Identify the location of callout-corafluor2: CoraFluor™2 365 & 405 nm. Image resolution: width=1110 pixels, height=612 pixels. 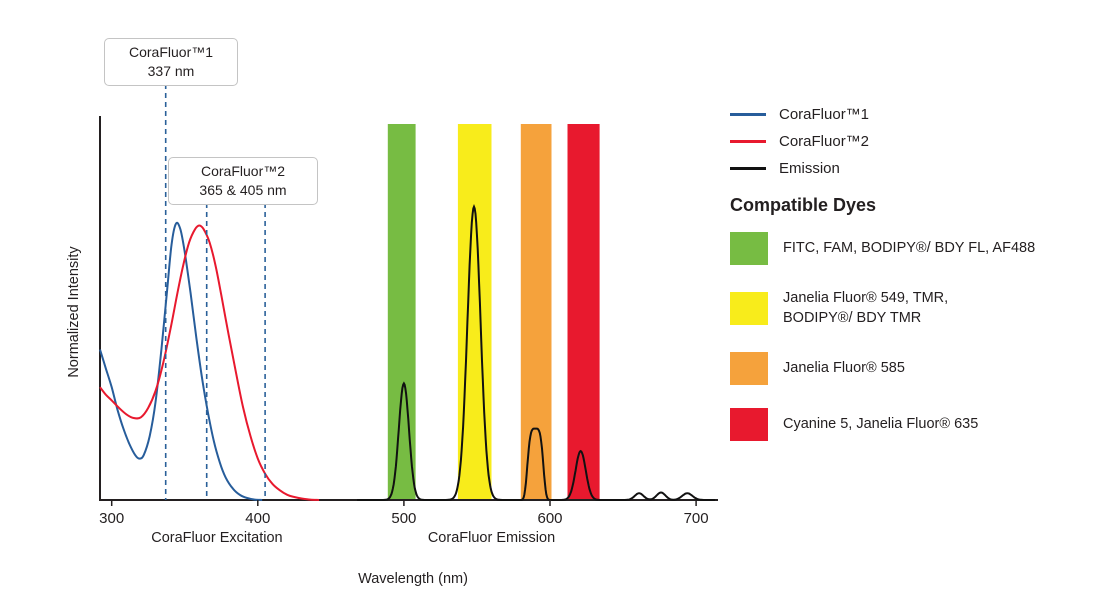
(243, 181).